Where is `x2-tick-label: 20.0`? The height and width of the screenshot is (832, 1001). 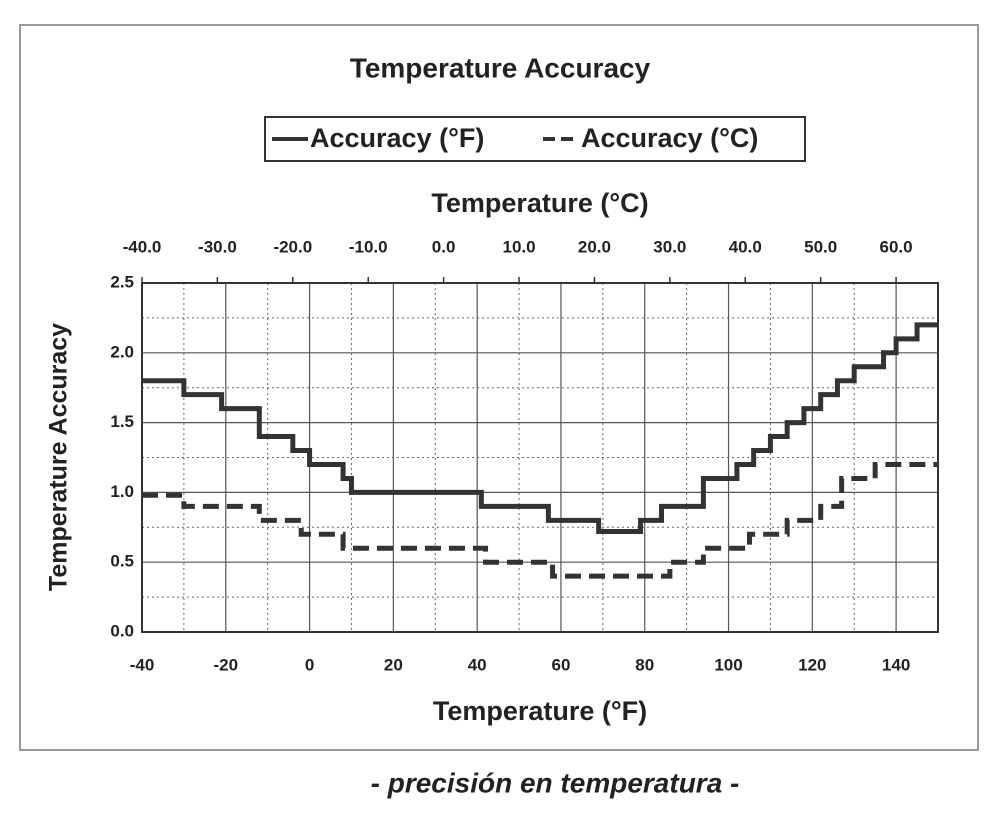
x2-tick-label: 20.0 is located at coordinates (594, 246).